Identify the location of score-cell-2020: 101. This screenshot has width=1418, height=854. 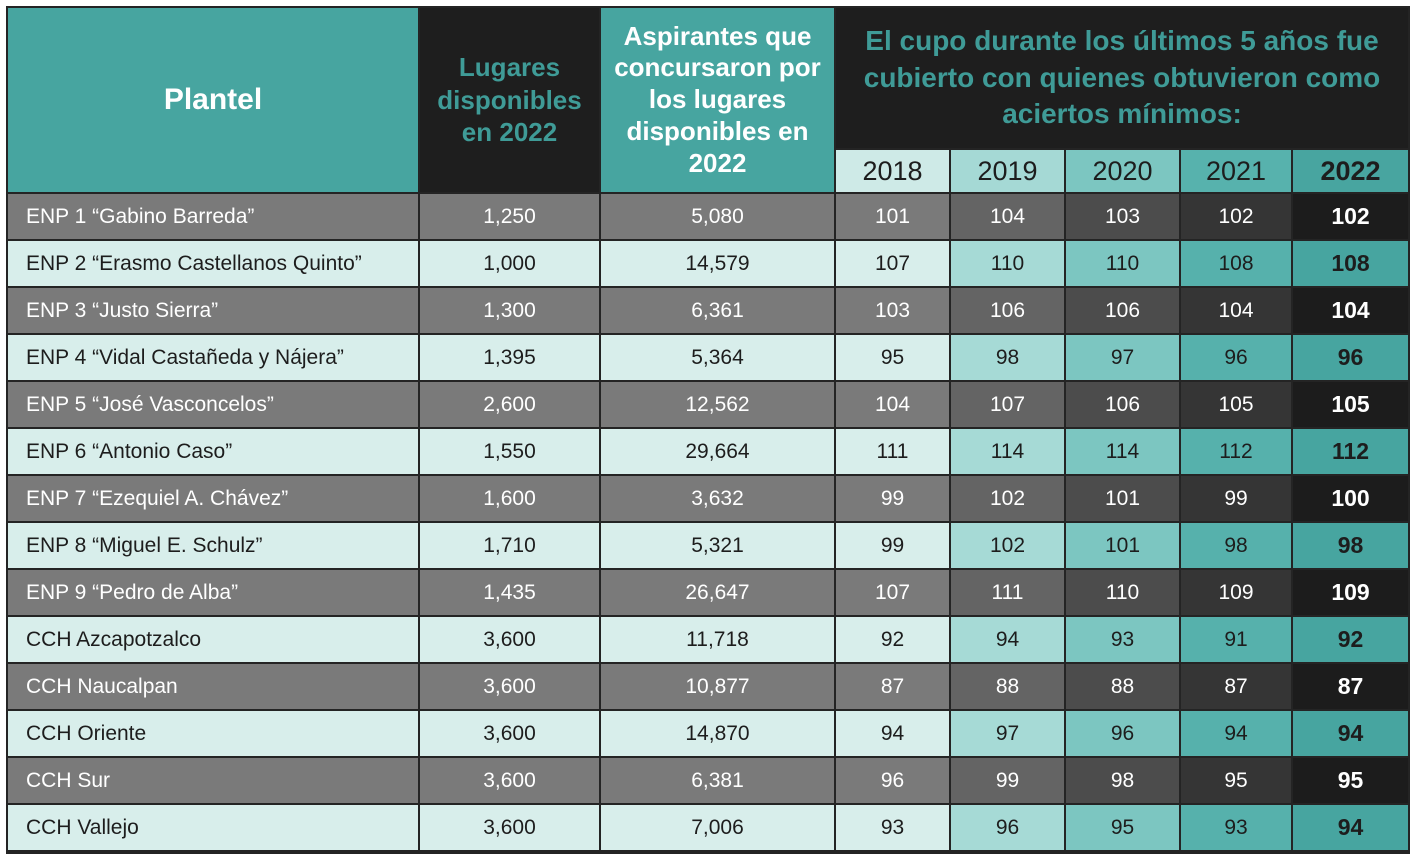
(1122, 545).